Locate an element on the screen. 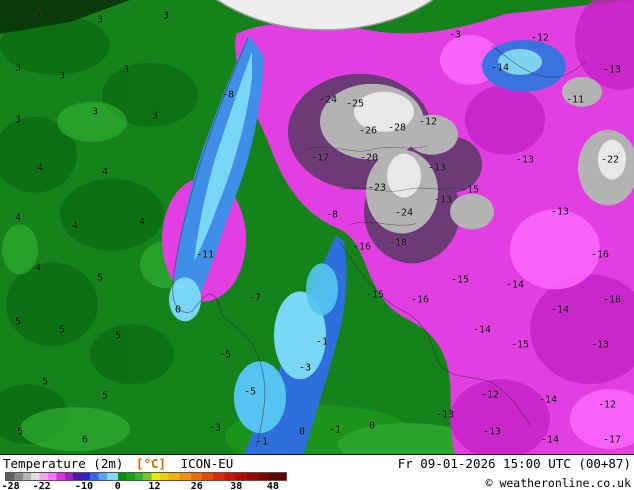 The image size is (634, 490). legend-unit: [°C] is located at coordinates (151, 463).